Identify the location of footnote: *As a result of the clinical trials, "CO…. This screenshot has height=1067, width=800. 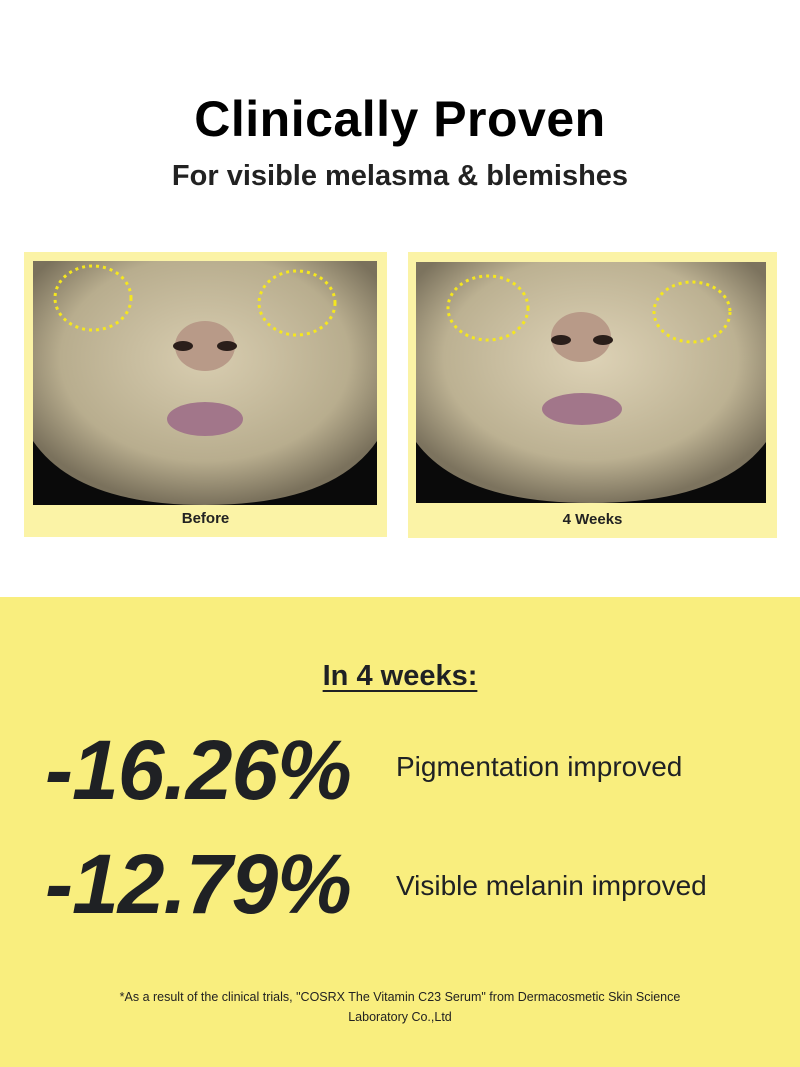
(400, 1007).